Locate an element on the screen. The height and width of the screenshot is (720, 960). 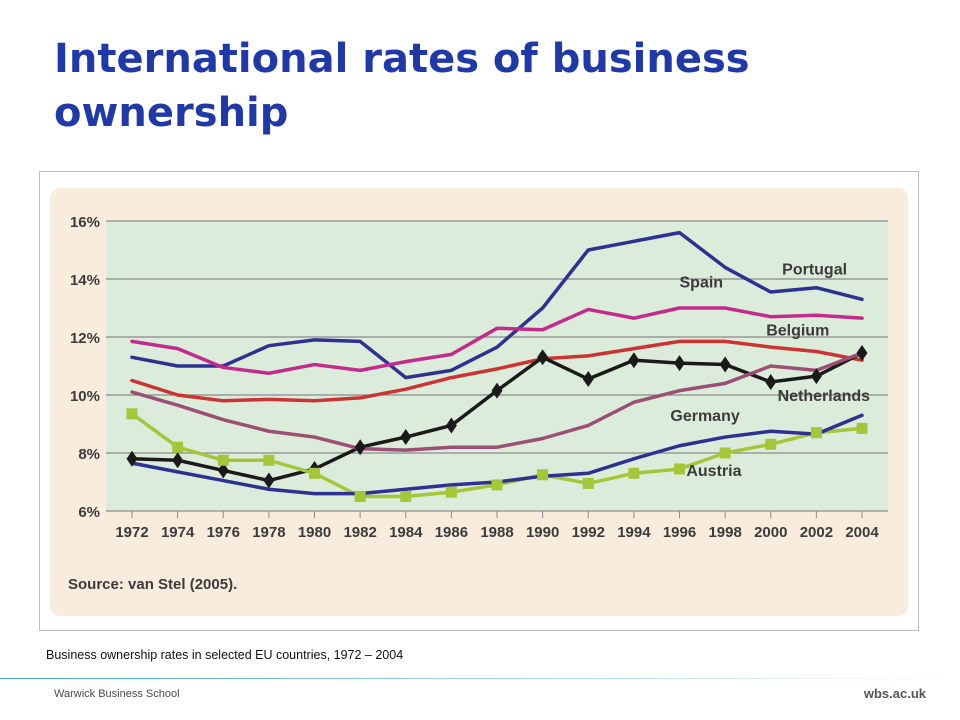
series-label-belgium: Belgium is located at coordinates (797, 331).